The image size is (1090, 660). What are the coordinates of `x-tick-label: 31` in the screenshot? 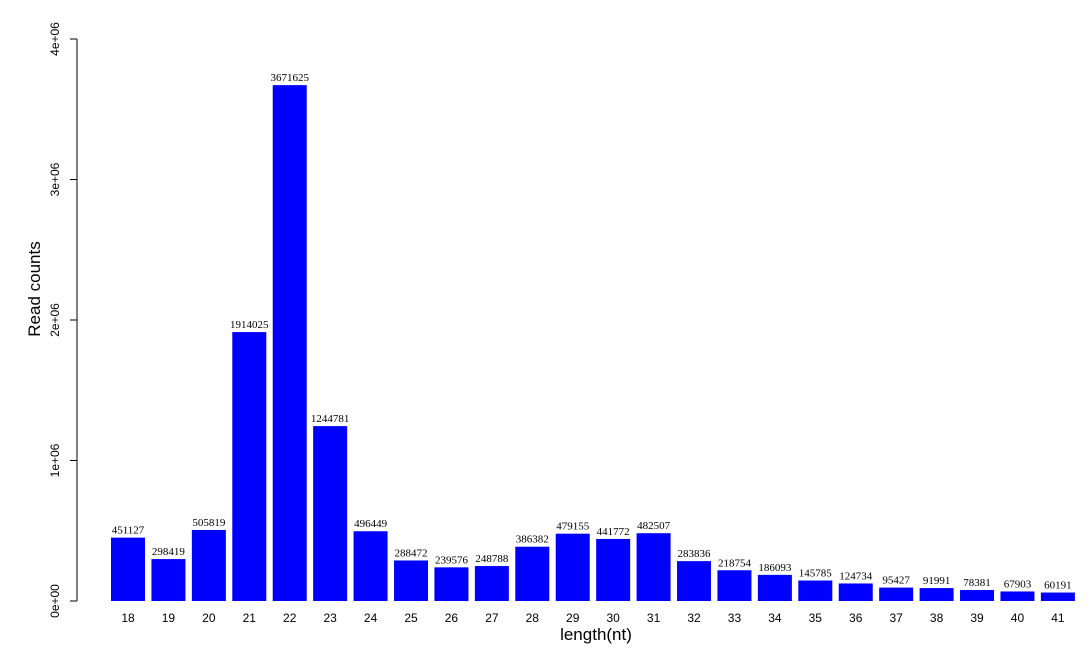 It's located at (654, 618).